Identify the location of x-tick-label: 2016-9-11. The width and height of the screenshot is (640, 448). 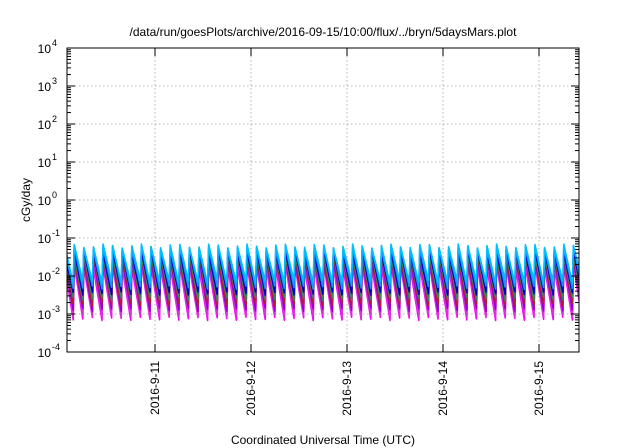
(155, 388).